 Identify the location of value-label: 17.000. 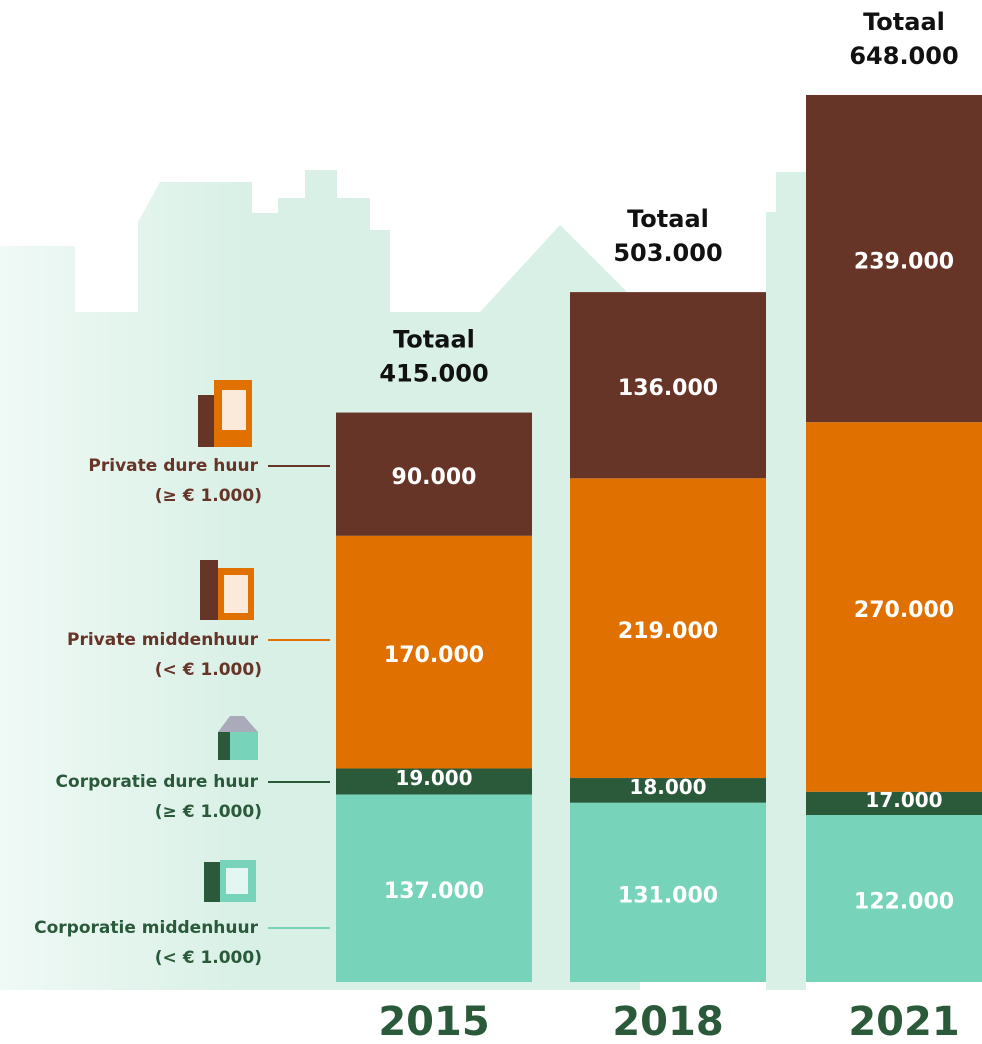
(903, 800).